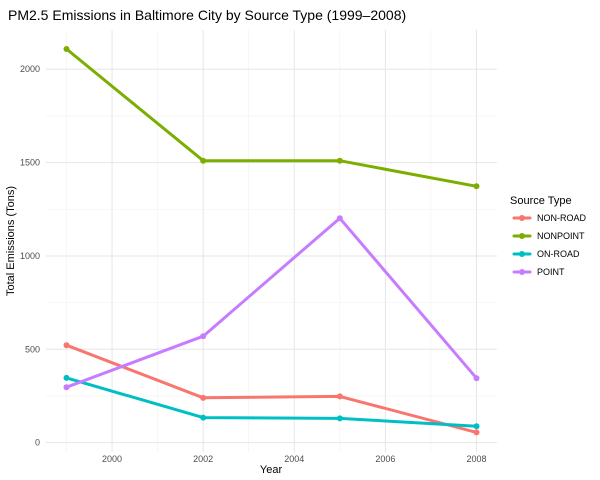  I want to click on x-tick-label: 2006, so click(385, 459).